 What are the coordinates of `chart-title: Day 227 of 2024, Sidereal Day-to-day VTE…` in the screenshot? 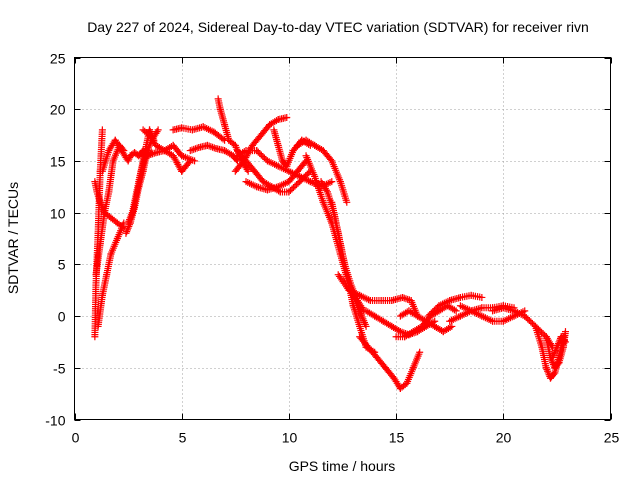 It's located at (338, 27).